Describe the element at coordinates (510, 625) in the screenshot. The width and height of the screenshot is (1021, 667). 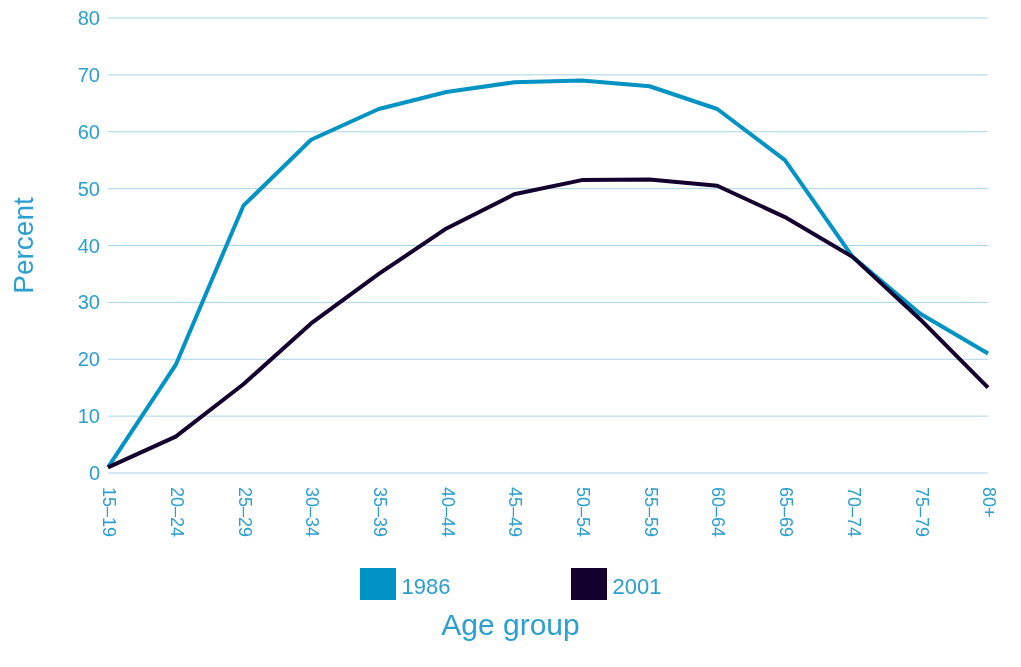
I see `x-axis-title: Age group` at that location.